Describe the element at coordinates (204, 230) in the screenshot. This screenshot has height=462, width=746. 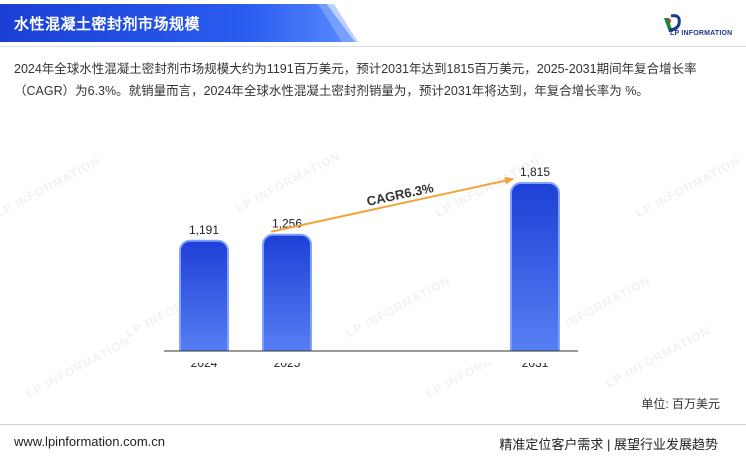
I see `value-label-2024: 1,191` at that location.